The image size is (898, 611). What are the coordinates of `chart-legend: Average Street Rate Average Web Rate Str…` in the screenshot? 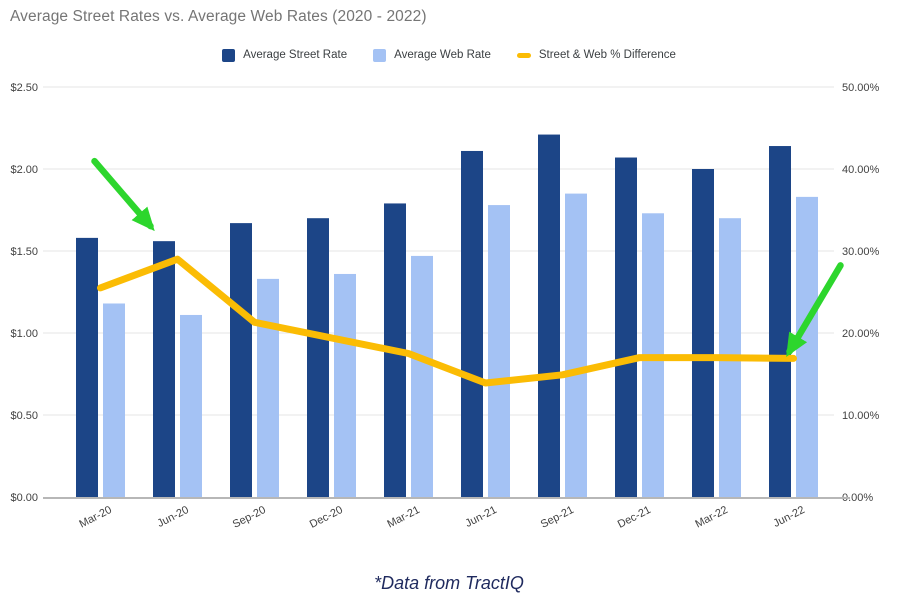 It's located at (449, 55).